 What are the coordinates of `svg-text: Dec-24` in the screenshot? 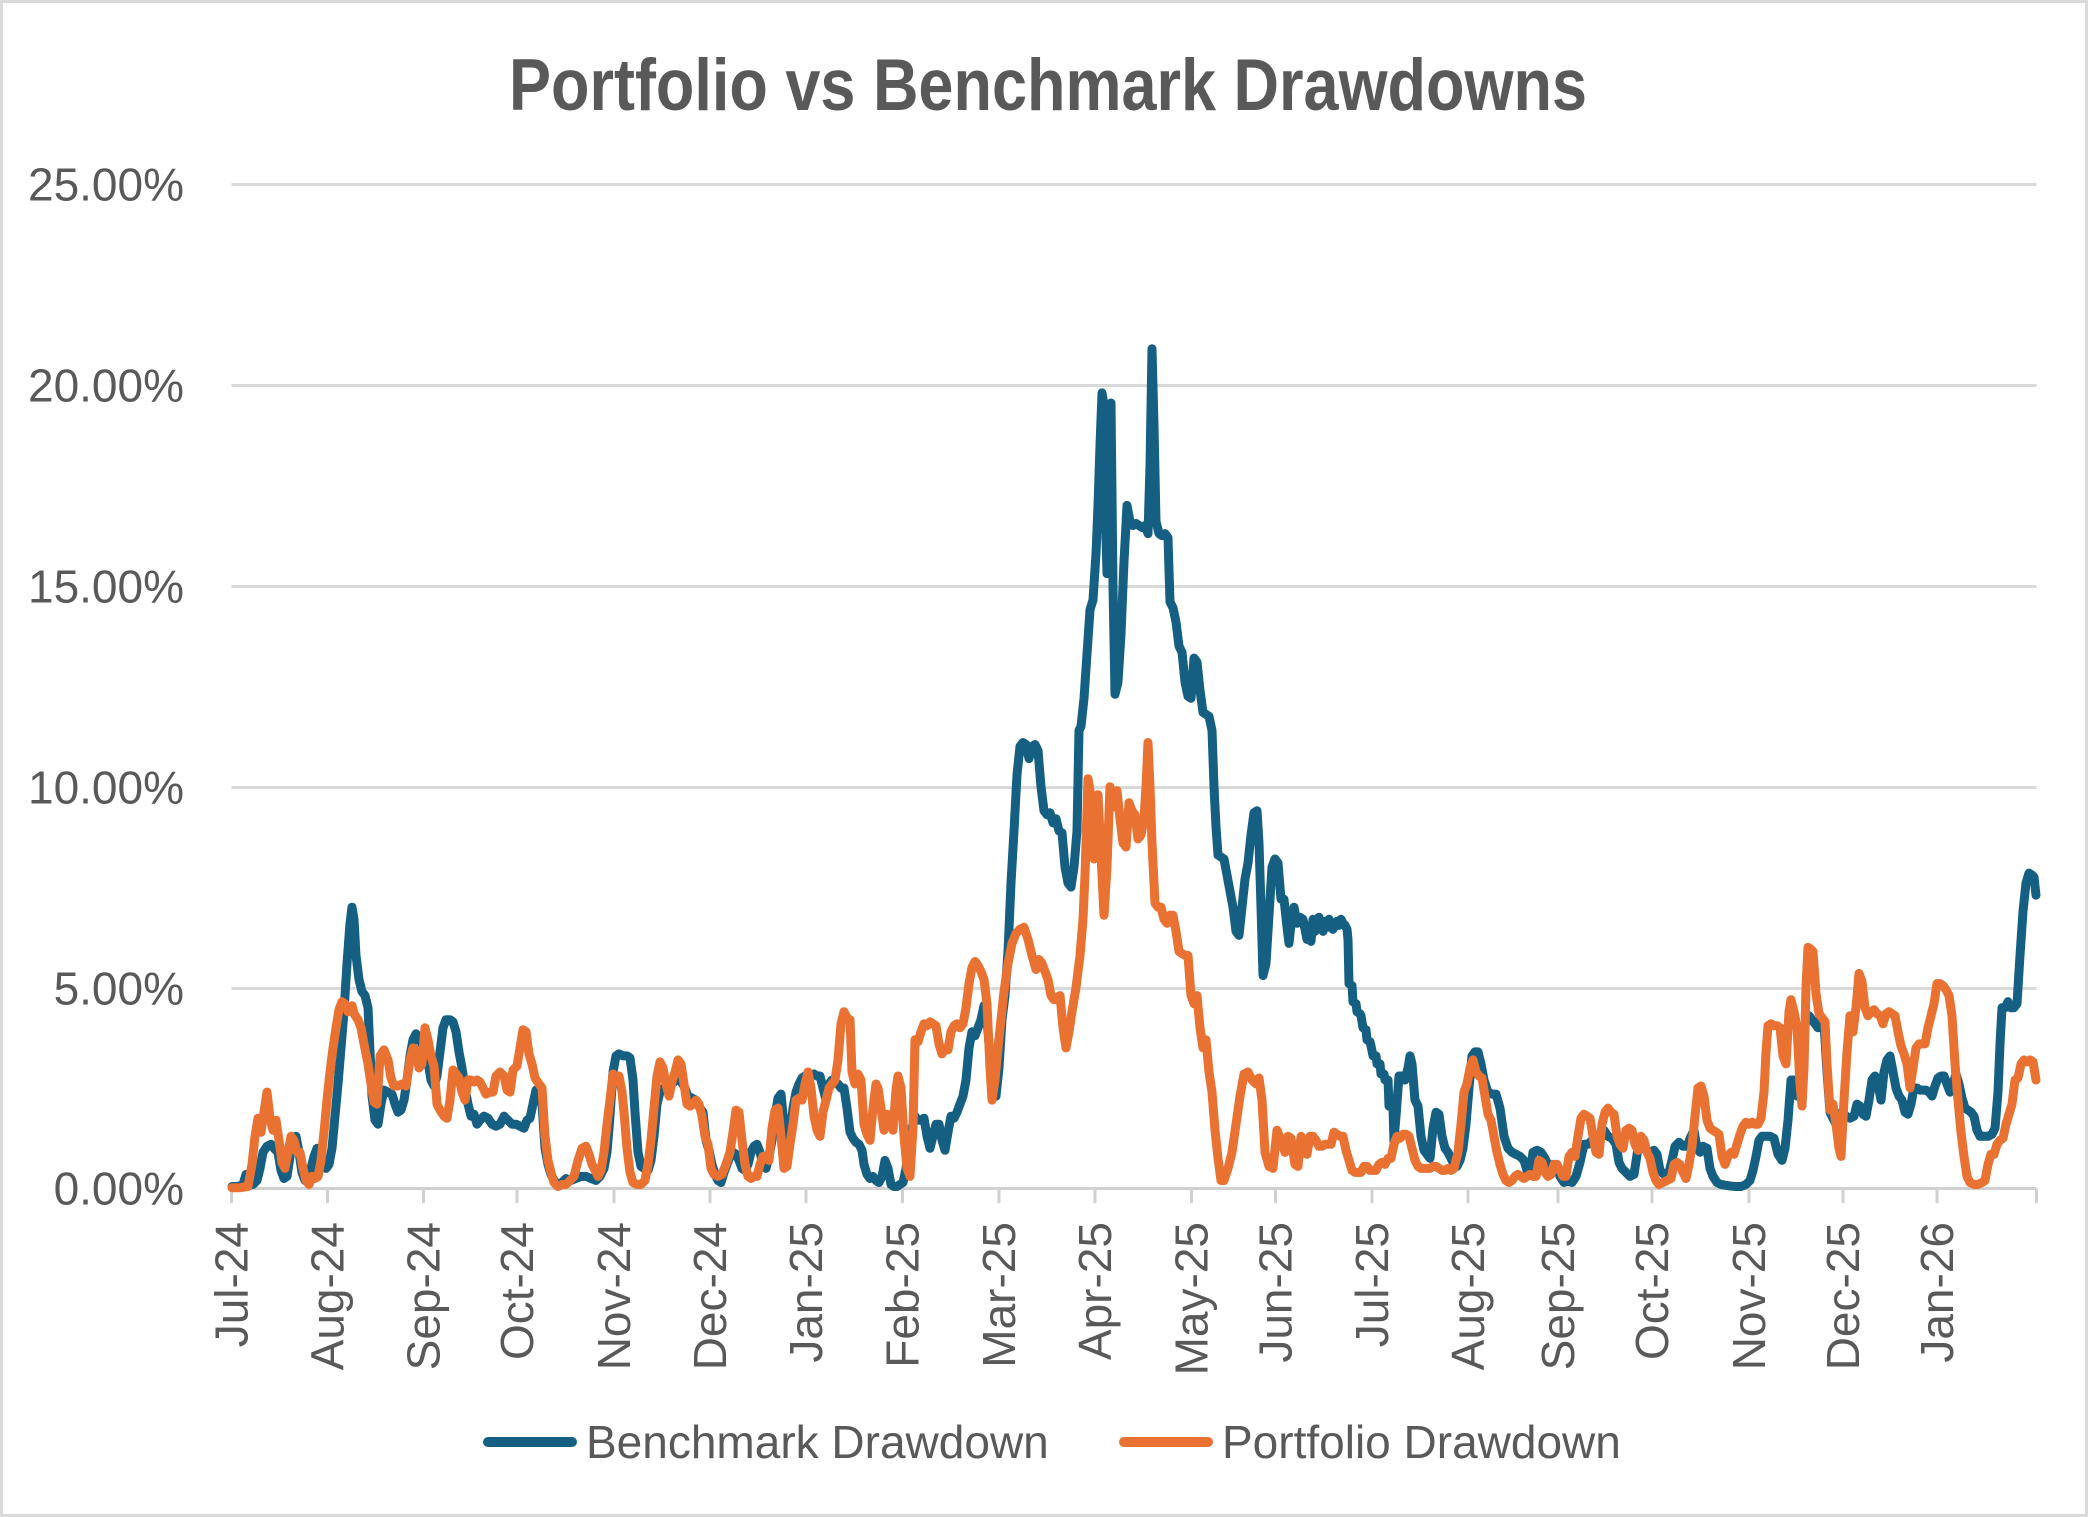 It's located at (710, 1296).